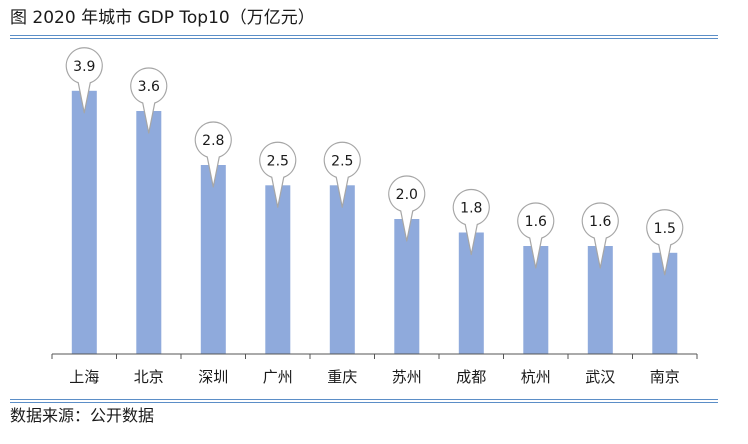 This screenshot has width=748, height=444. I want to click on value-callout-5: 2.5, so click(342, 174).